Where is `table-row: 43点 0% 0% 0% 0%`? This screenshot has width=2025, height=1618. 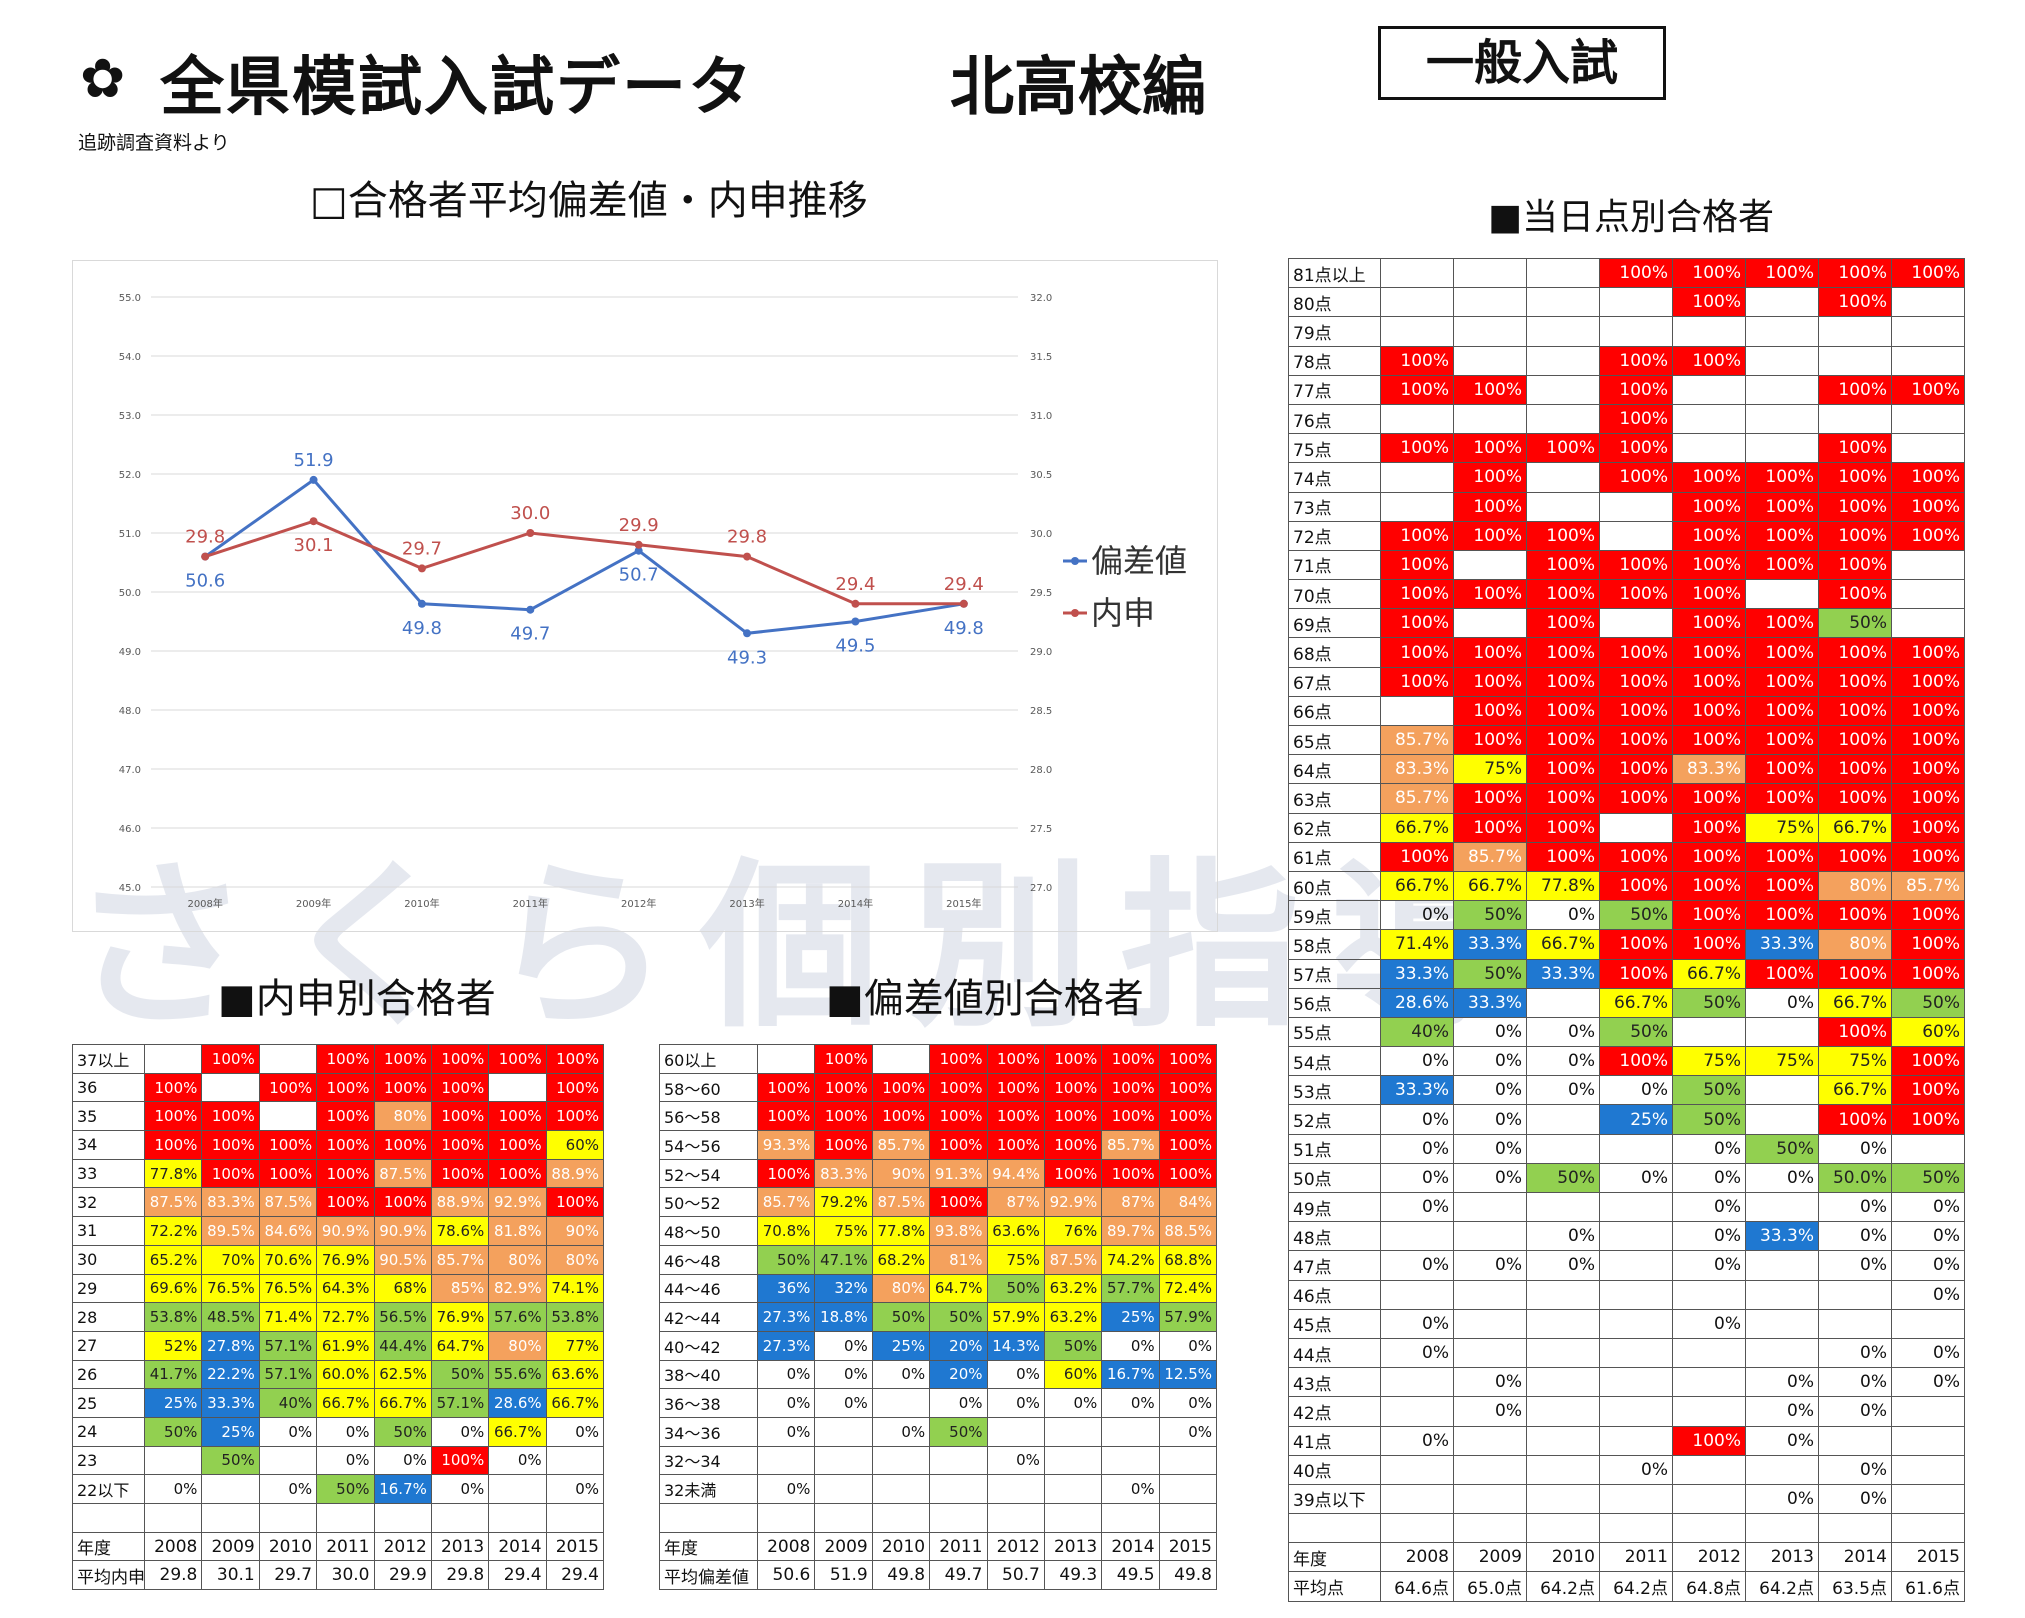
table-row: 43点 0% 0% 0% 0% is located at coordinates (1626, 1382).